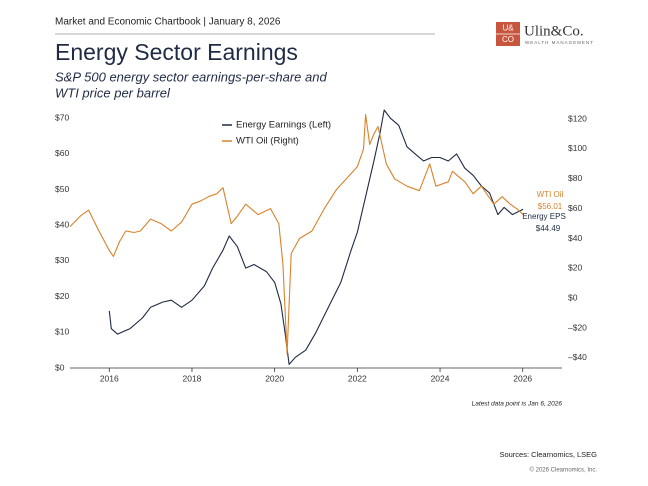  I want to click on note: Latest data point is Jan 6, 2026, so click(517, 404).